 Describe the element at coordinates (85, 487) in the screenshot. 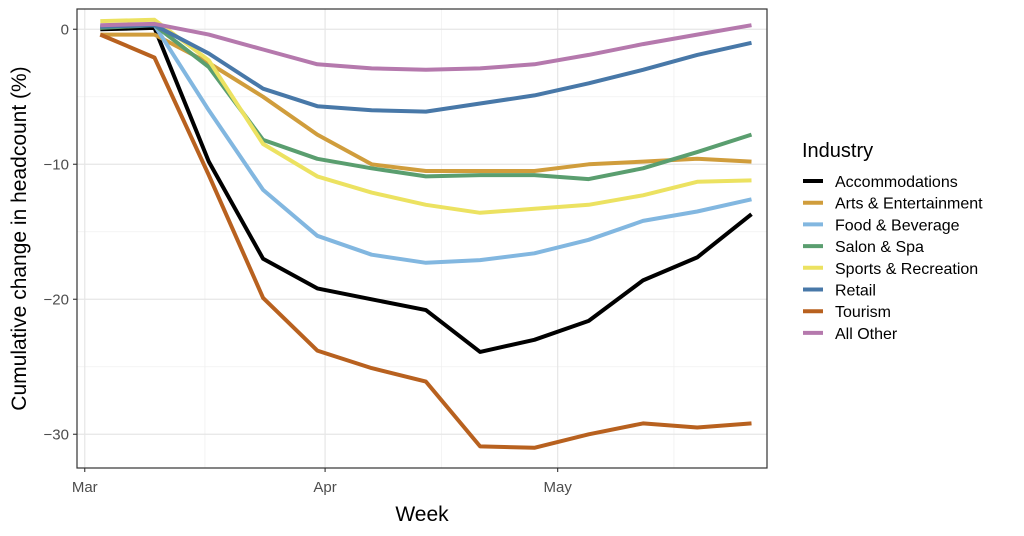

I see `x-tick-label: Mar` at that location.